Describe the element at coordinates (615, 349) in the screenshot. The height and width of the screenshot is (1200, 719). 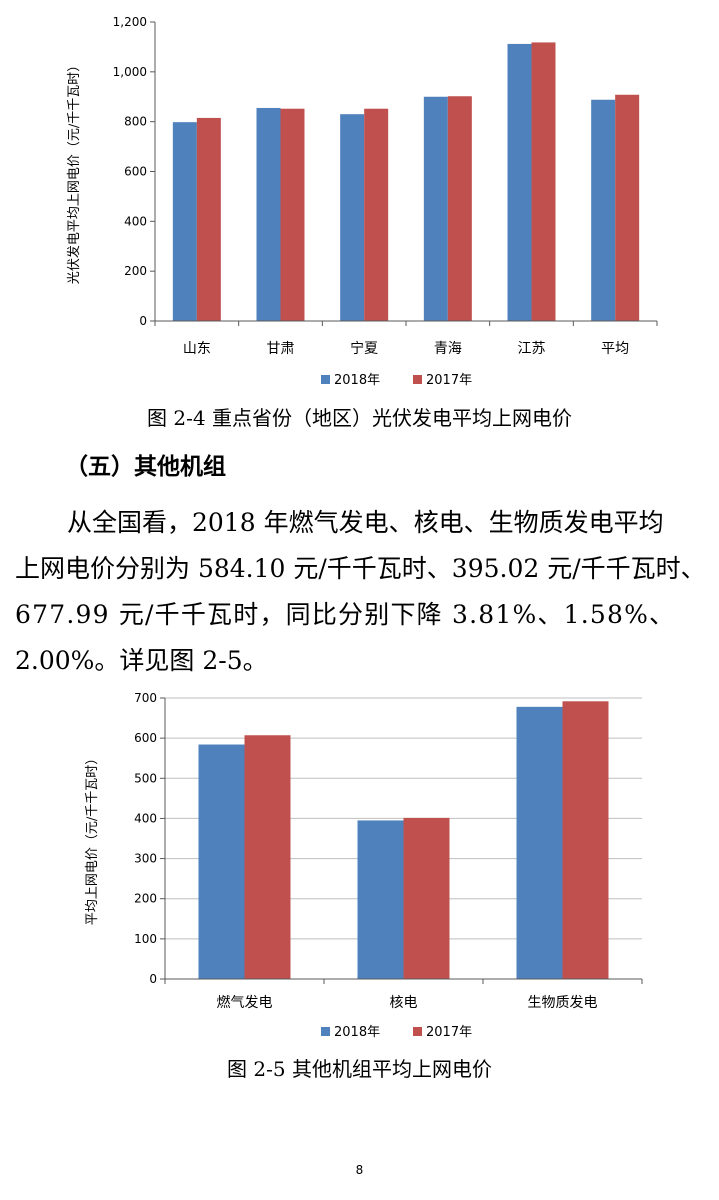
I see `x-tick-label: 平均` at that location.